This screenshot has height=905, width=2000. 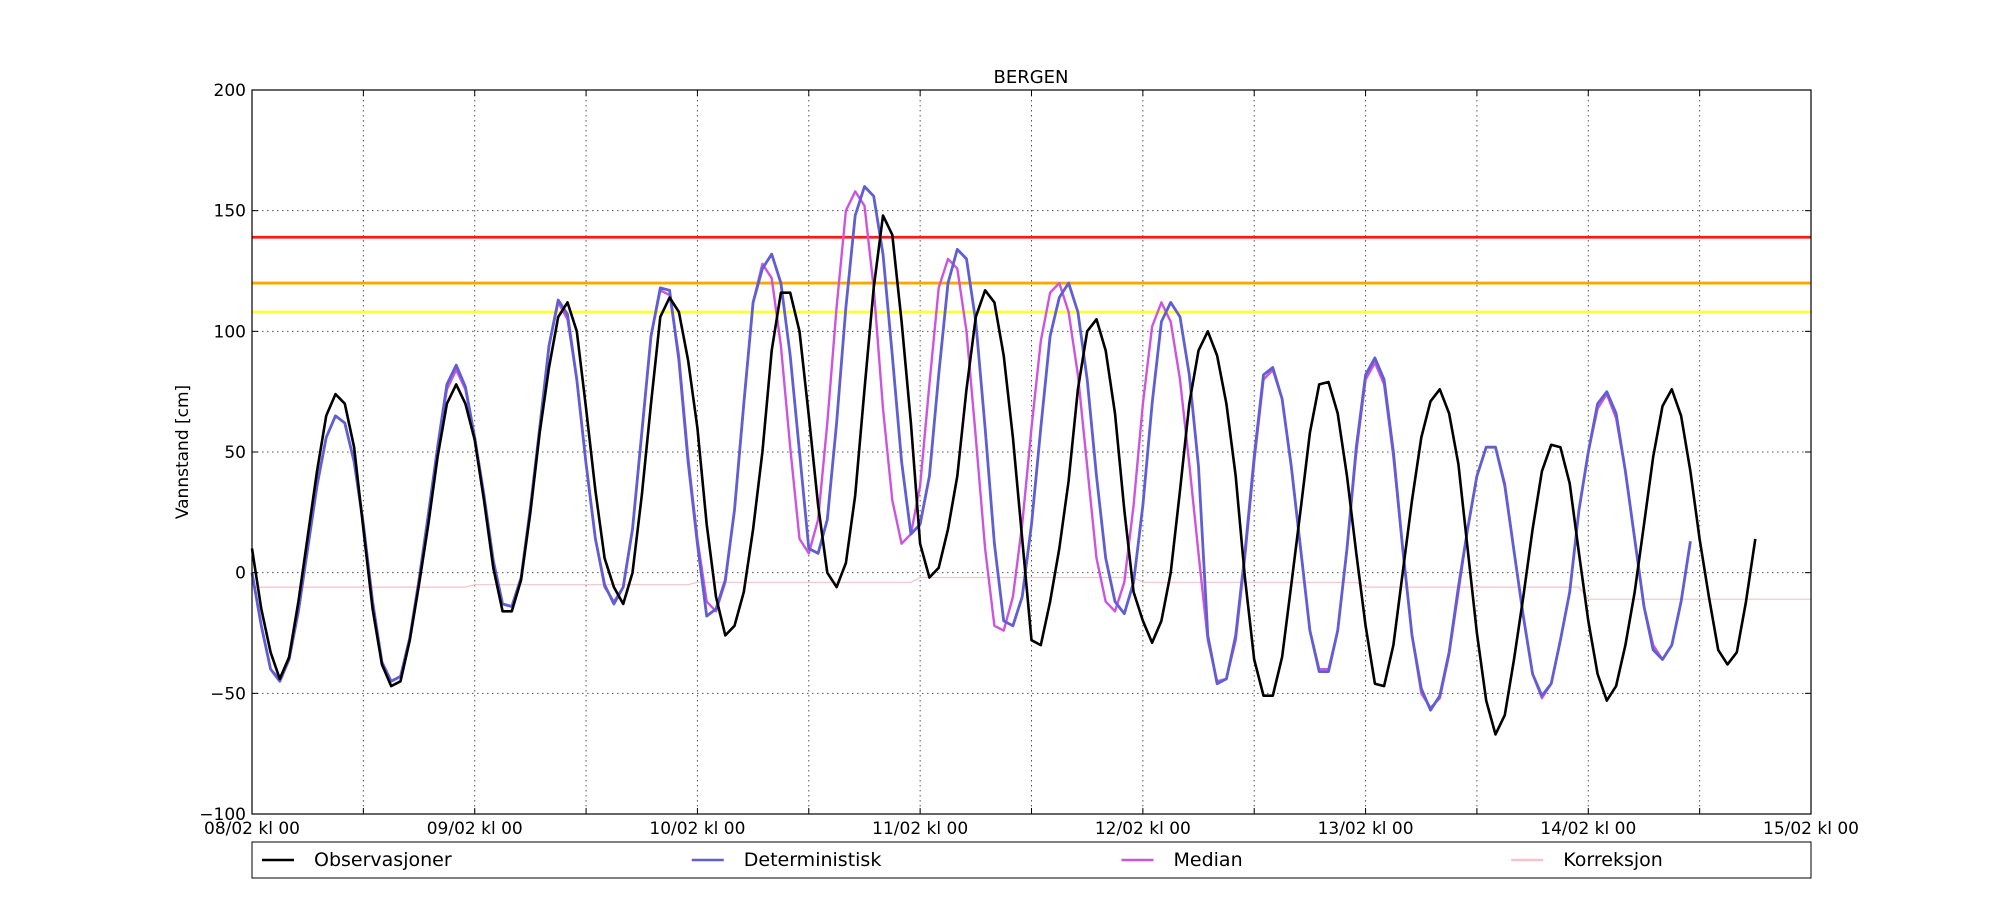 I want to click on legend-label: Observasjoner, so click(x=383, y=860).